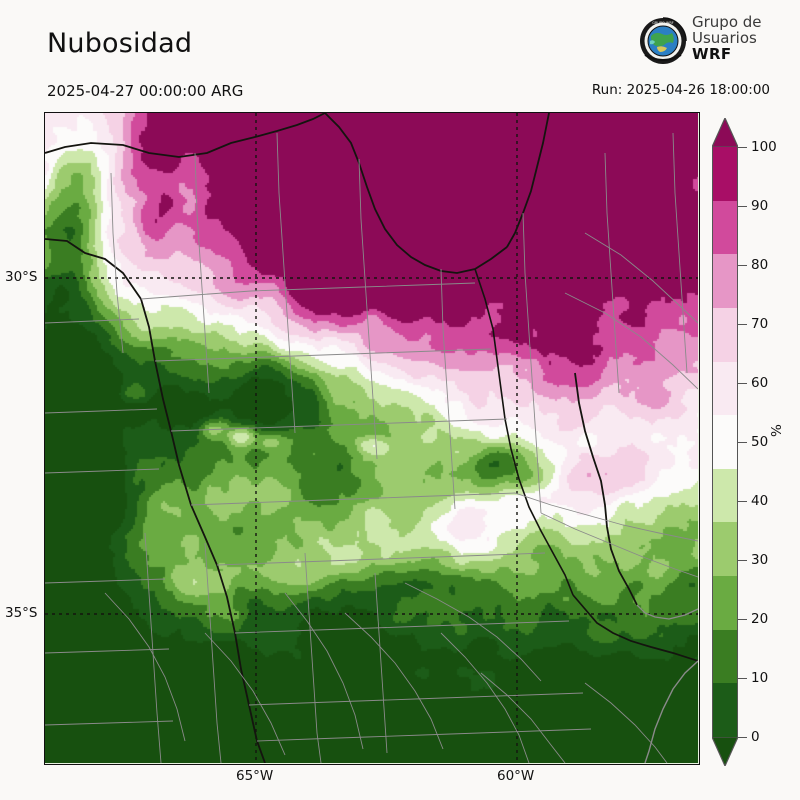 The image size is (800, 800). What do you see at coordinates (725, 132) in the screenshot?
I see `colorbar-extend-high` at bounding box center [725, 132].